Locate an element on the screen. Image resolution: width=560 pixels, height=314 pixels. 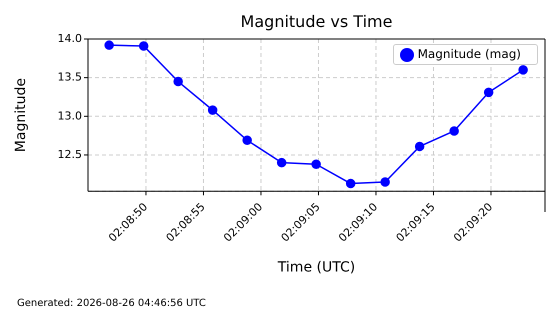
y-tick-label: 12.5 is located at coordinates (70, 154).